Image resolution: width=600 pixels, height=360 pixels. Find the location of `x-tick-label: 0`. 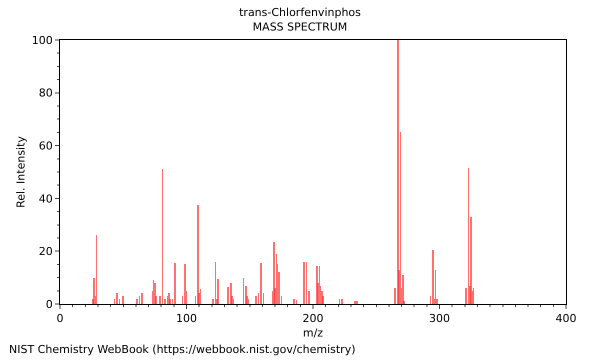

x-tick-label: 0 is located at coordinates (60, 319).